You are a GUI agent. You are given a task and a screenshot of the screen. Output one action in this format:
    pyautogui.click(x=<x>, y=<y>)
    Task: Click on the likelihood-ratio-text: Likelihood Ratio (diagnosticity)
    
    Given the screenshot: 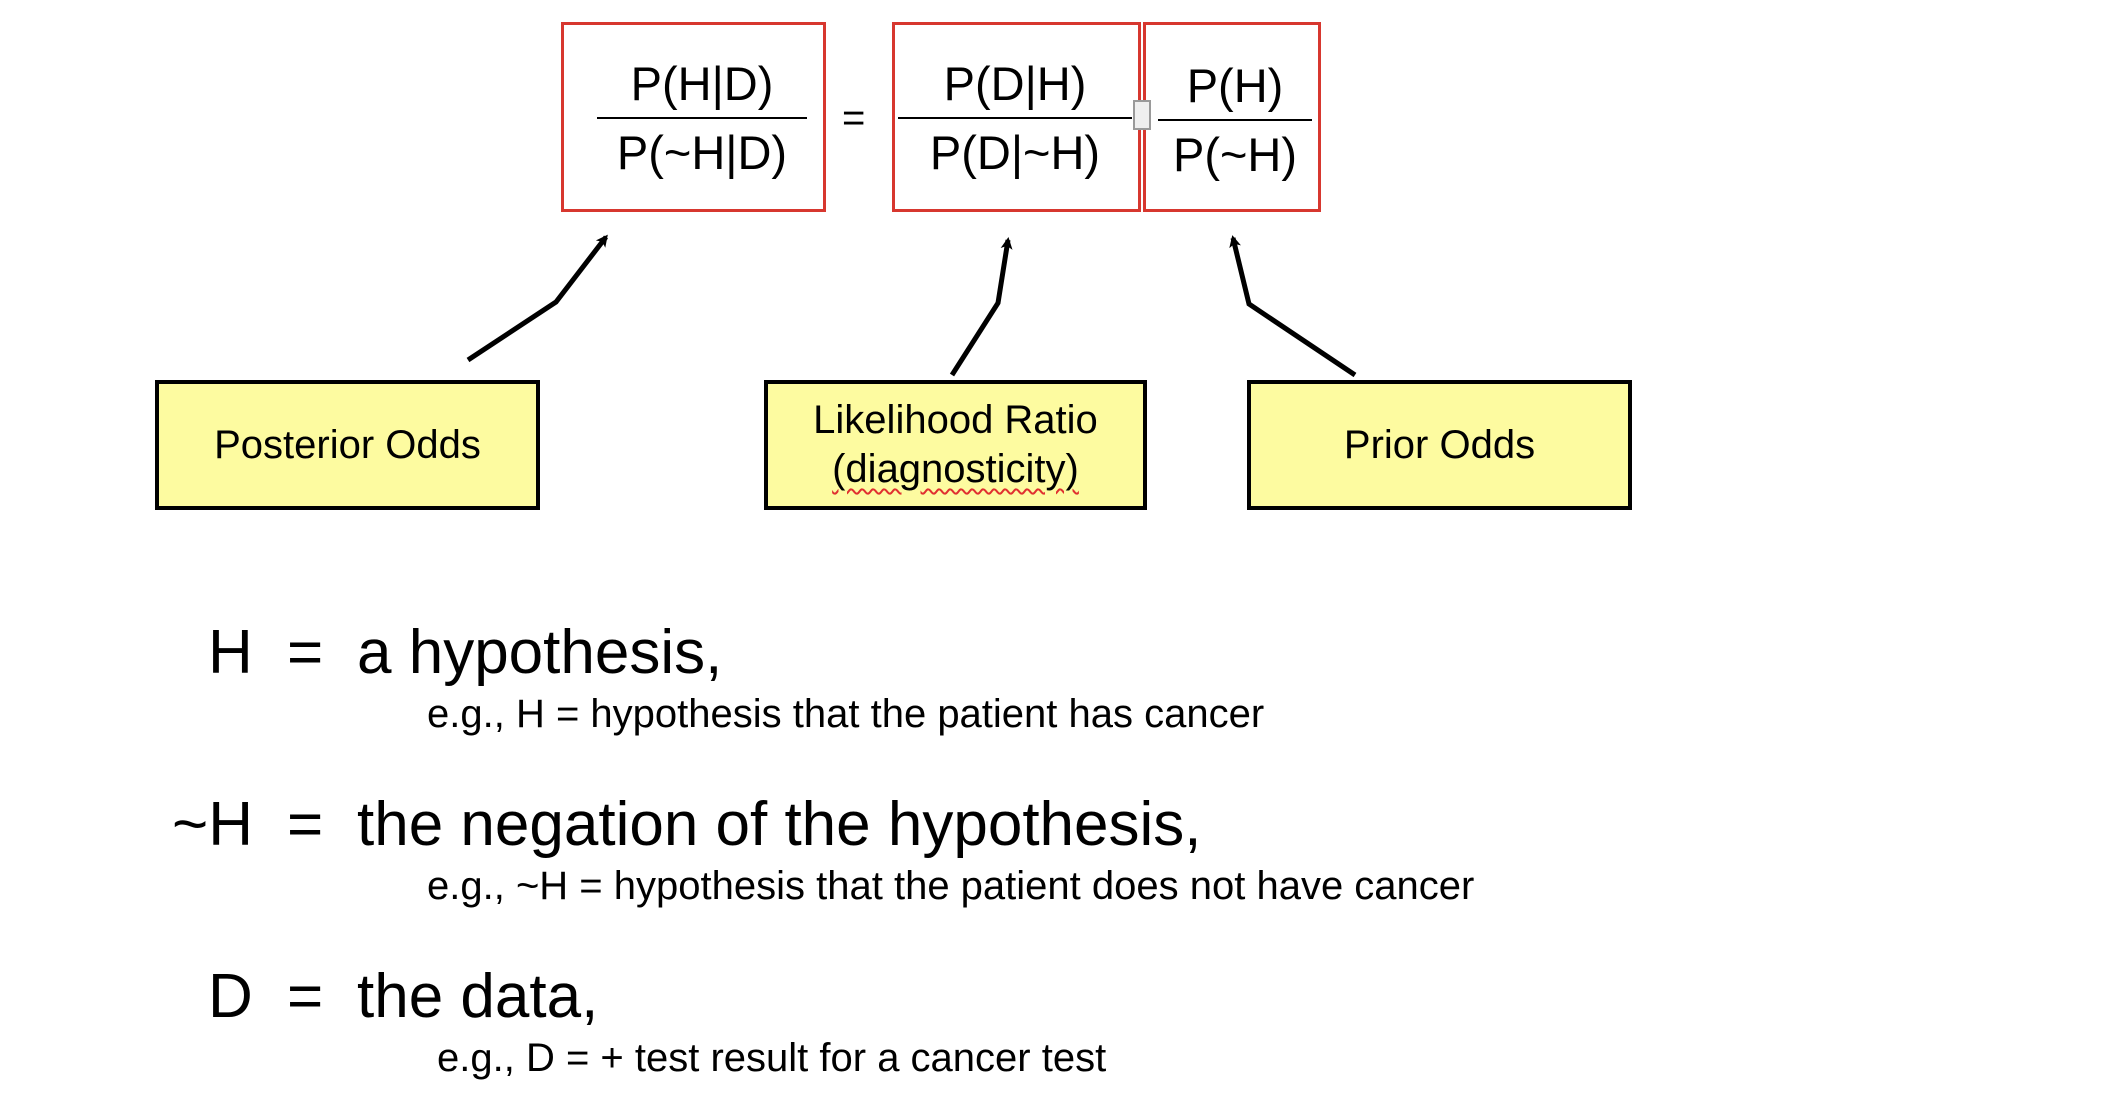 What is the action you would take?
    pyautogui.click(x=955, y=445)
    